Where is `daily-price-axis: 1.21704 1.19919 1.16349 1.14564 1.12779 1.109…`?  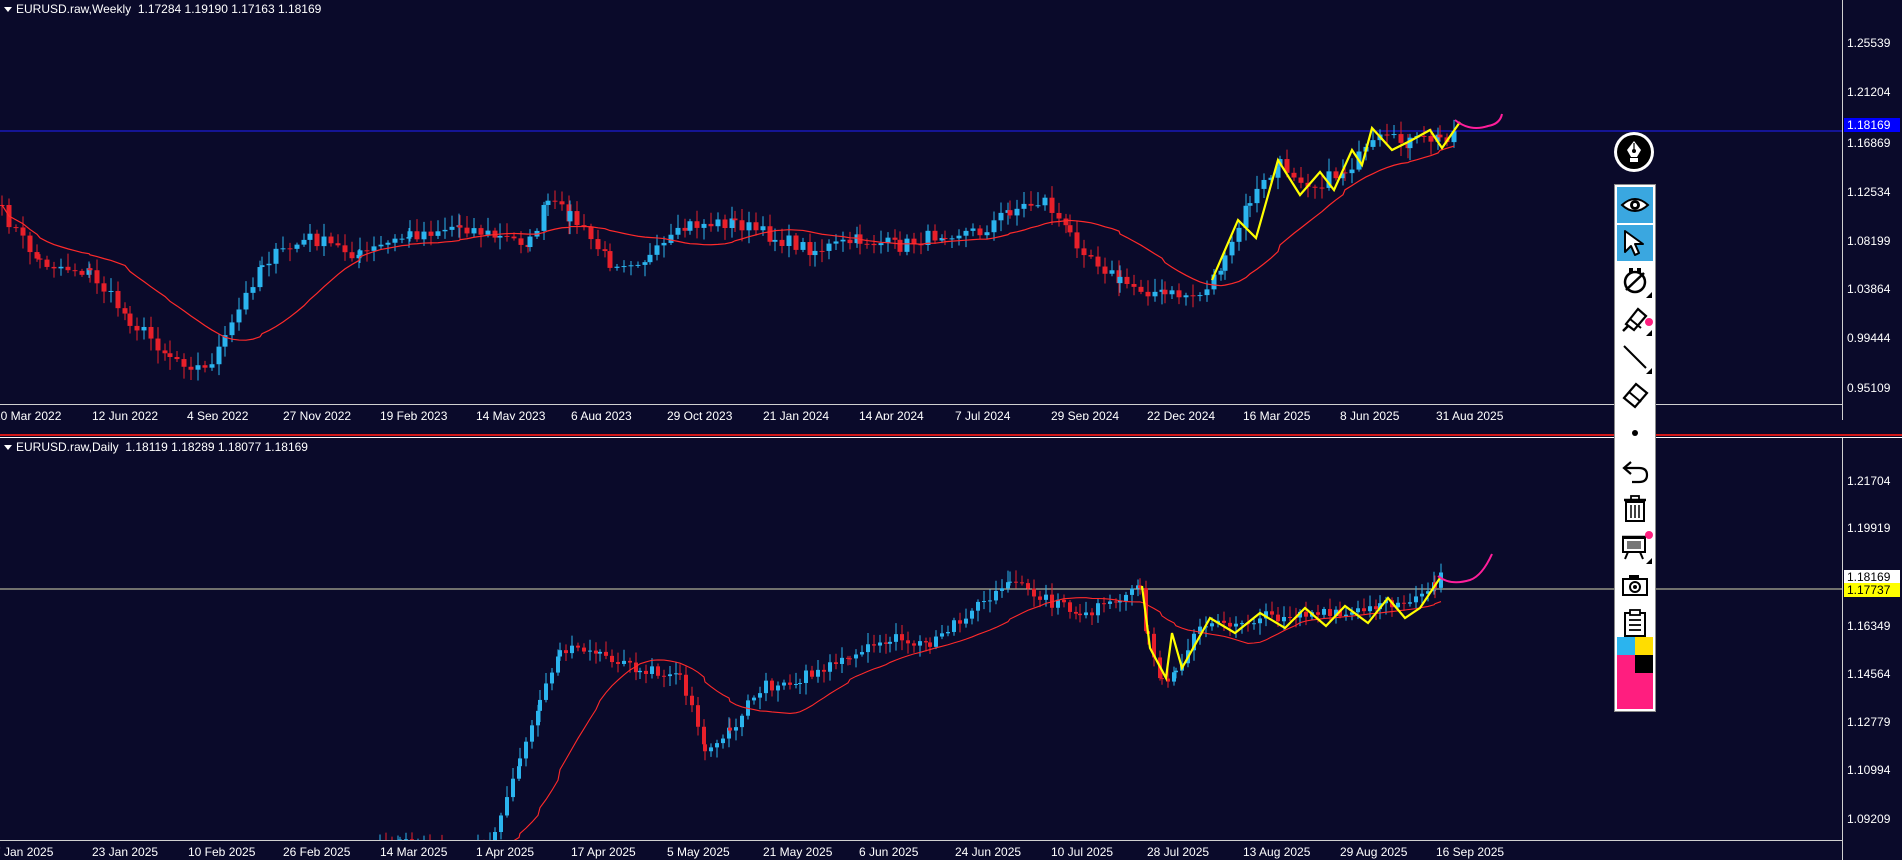
daily-price-axis: 1.21704 1.19919 1.16349 1.14564 1.12779 1.109… is located at coordinates (1872, 649).